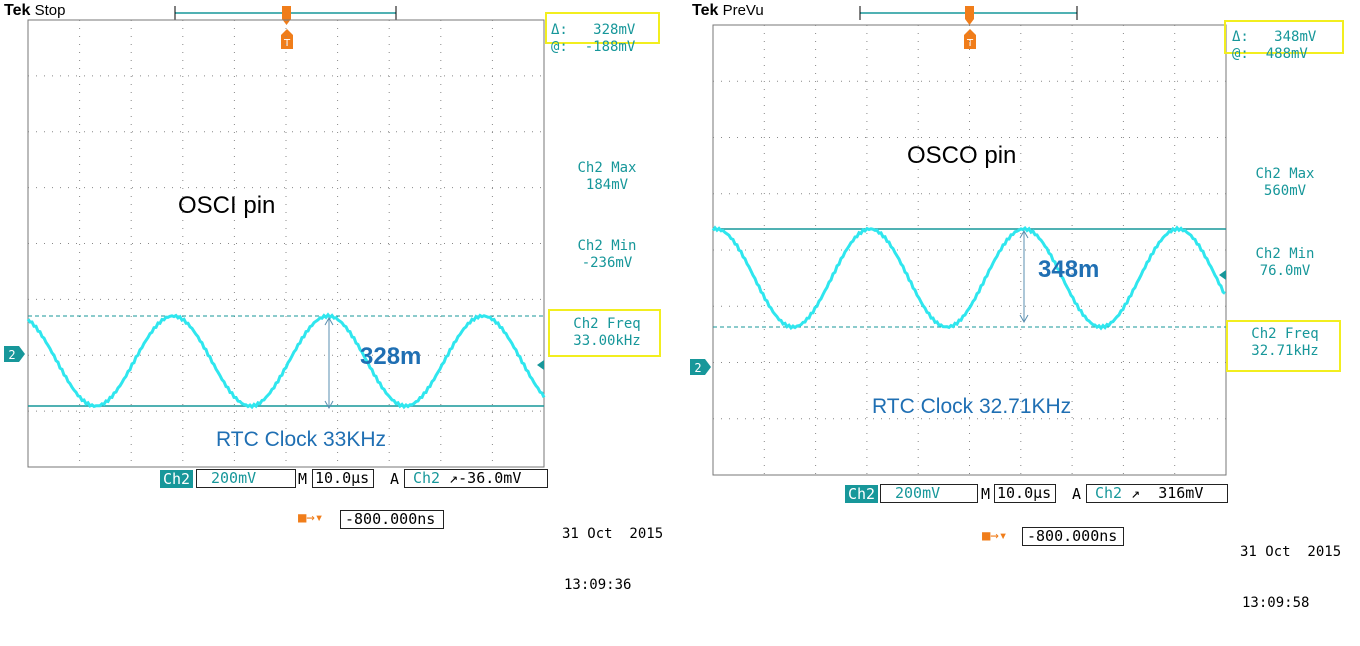 The image size is (1360, 646). Describe the element at coordinates (1276, 603) in the screenshot. I see `time: 13:09:58` at that location.